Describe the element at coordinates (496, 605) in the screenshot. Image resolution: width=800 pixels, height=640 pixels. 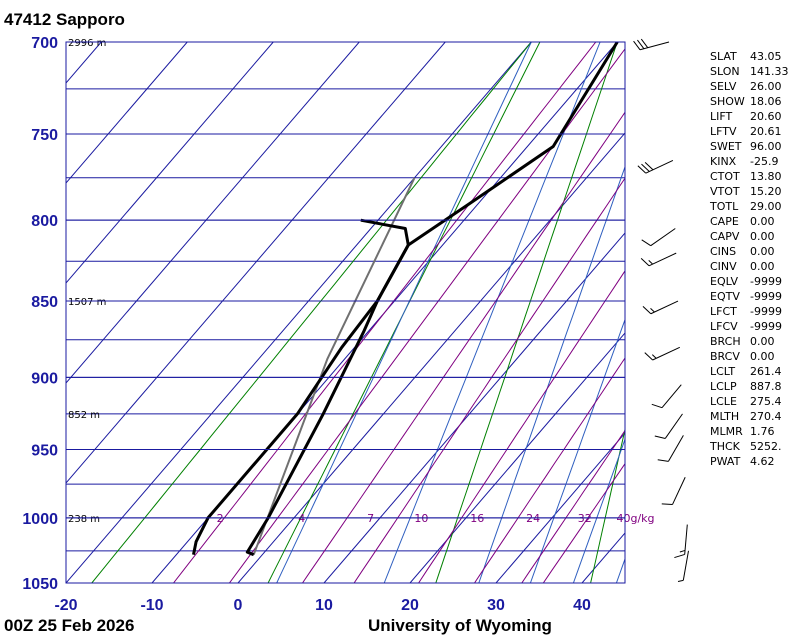
I see `temperature-tick-label: 30` at that location.